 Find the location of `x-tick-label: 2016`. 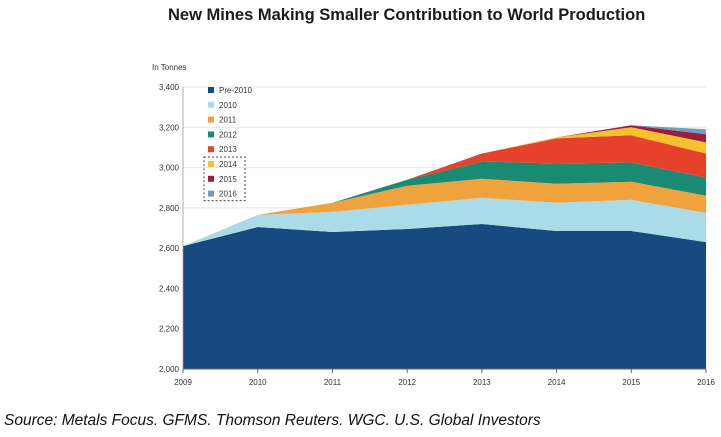

x-tick-label: 2016 is located at coordinates (706, 382).